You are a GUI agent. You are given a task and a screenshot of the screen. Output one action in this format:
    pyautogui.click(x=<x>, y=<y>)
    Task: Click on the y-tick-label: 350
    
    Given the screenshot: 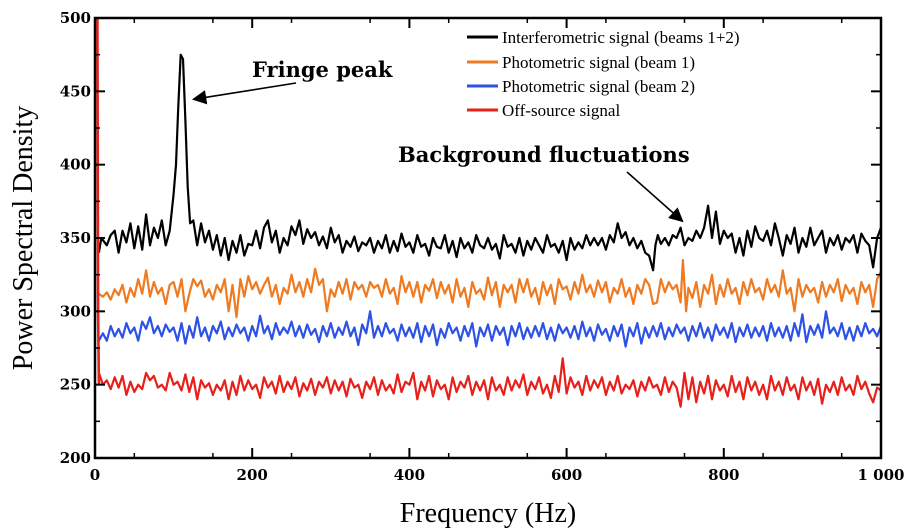 What is the action you would take?
    pyautogui.click(x=75, y=238)
    